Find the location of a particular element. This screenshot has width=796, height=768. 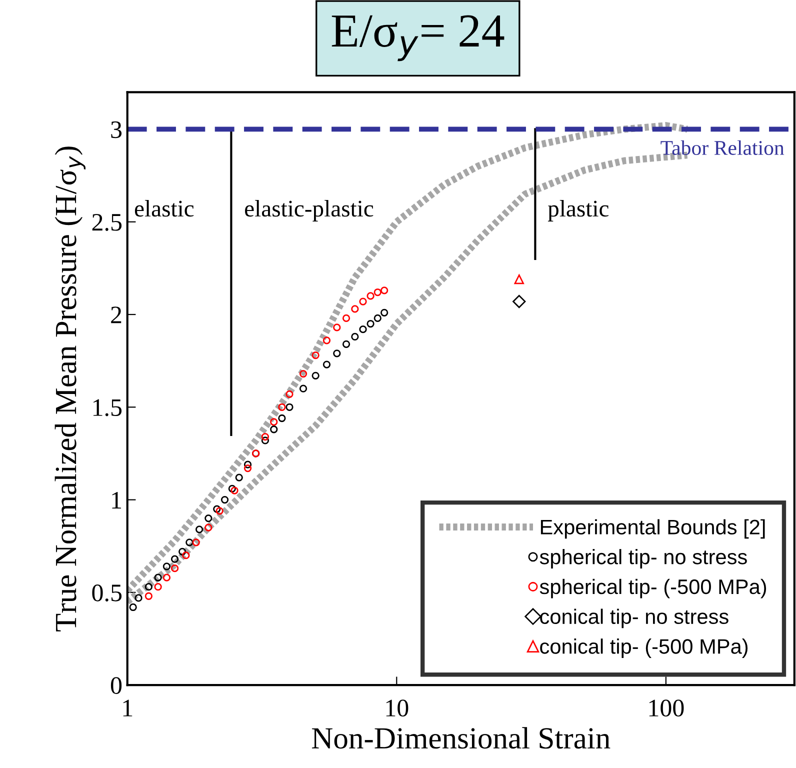

y-axis-title: True Normalized Mean Pressure (H/σ$_{y}$) is located at coordinates (70, 389).